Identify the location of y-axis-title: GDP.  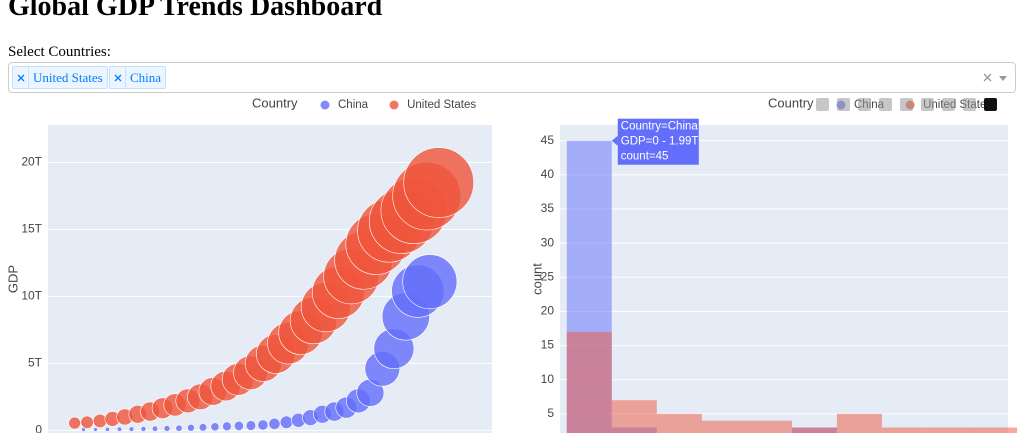
(12, 279).